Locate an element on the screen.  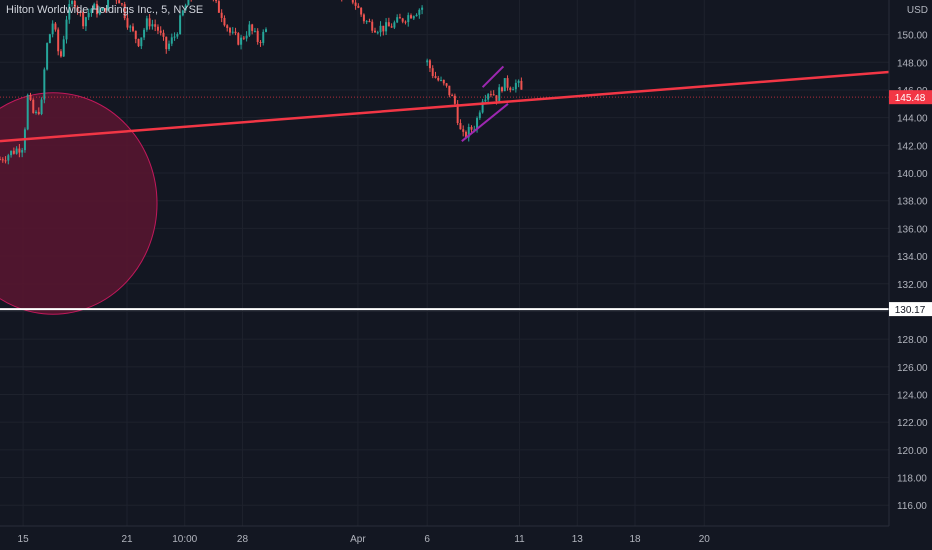
trendline is located at coordinates (445, 106).